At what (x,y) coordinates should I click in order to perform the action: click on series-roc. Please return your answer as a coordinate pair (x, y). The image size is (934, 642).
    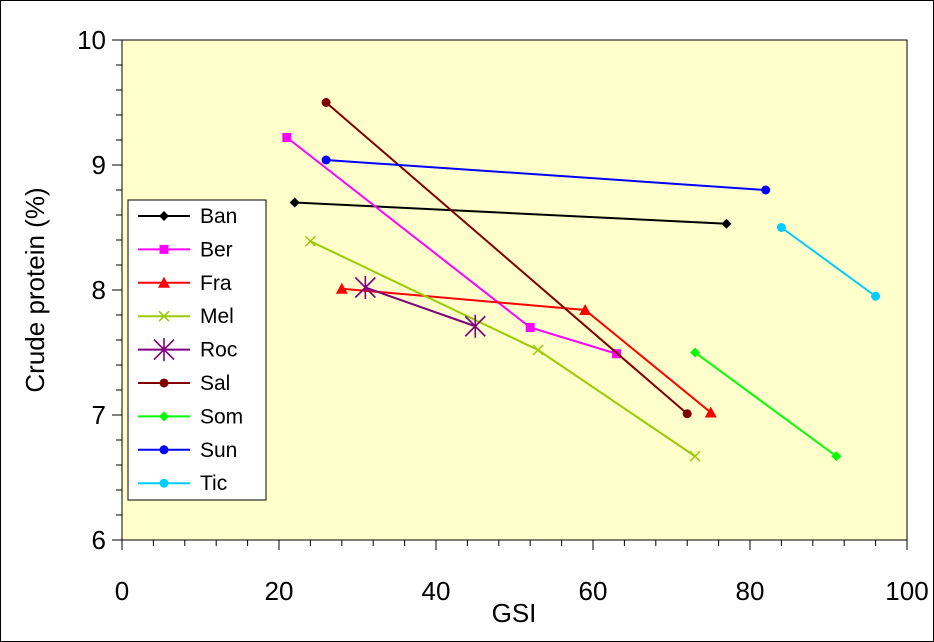
    Looking at the image, I should click on (420, 307).